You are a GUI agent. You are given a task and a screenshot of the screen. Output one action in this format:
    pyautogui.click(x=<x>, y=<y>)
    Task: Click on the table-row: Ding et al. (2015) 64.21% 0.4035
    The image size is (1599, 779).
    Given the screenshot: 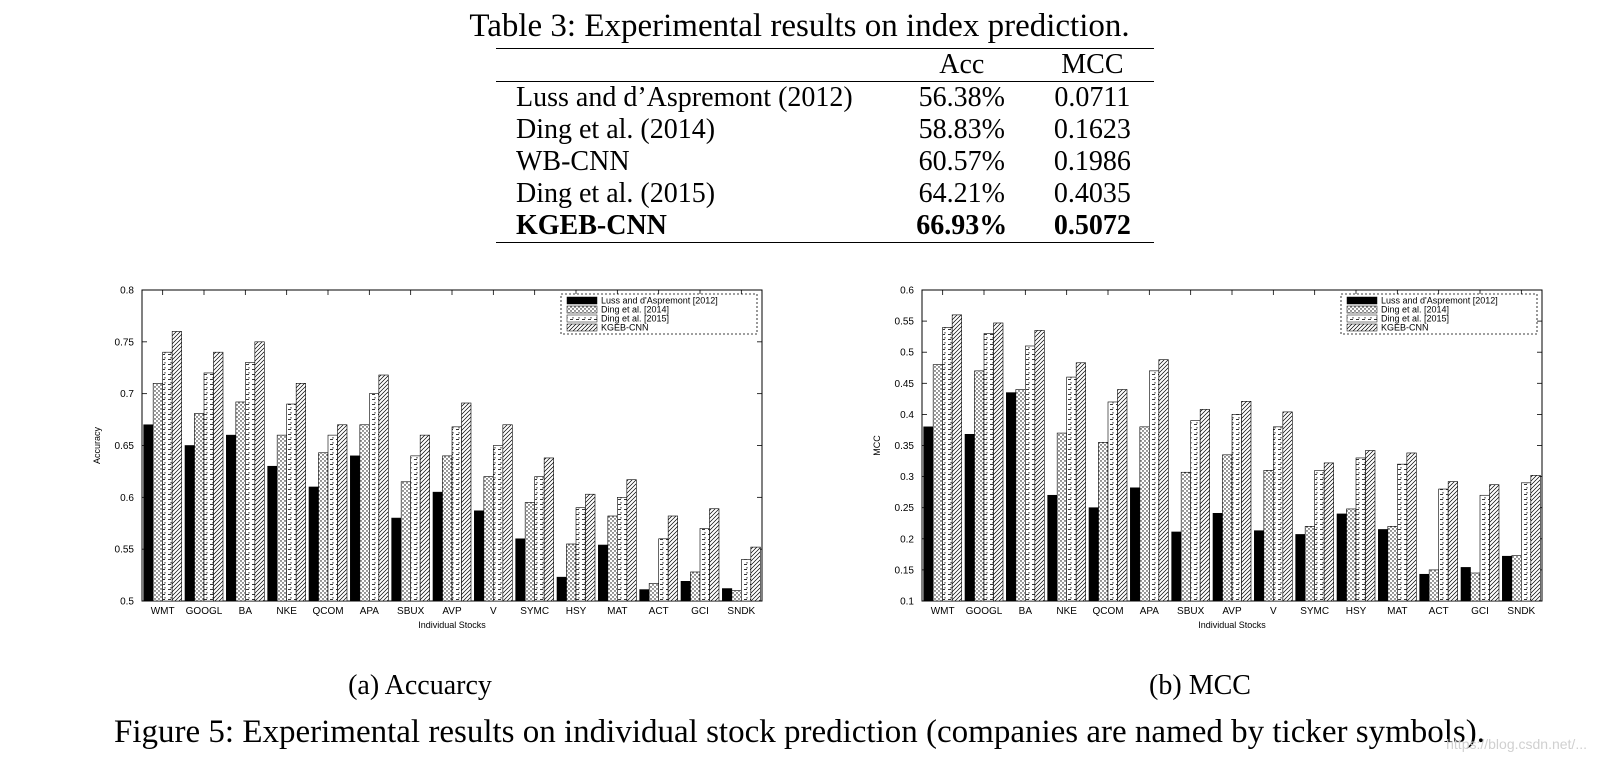 What is the action you would take?
    pyautogui.click(x=825, y=194)
    